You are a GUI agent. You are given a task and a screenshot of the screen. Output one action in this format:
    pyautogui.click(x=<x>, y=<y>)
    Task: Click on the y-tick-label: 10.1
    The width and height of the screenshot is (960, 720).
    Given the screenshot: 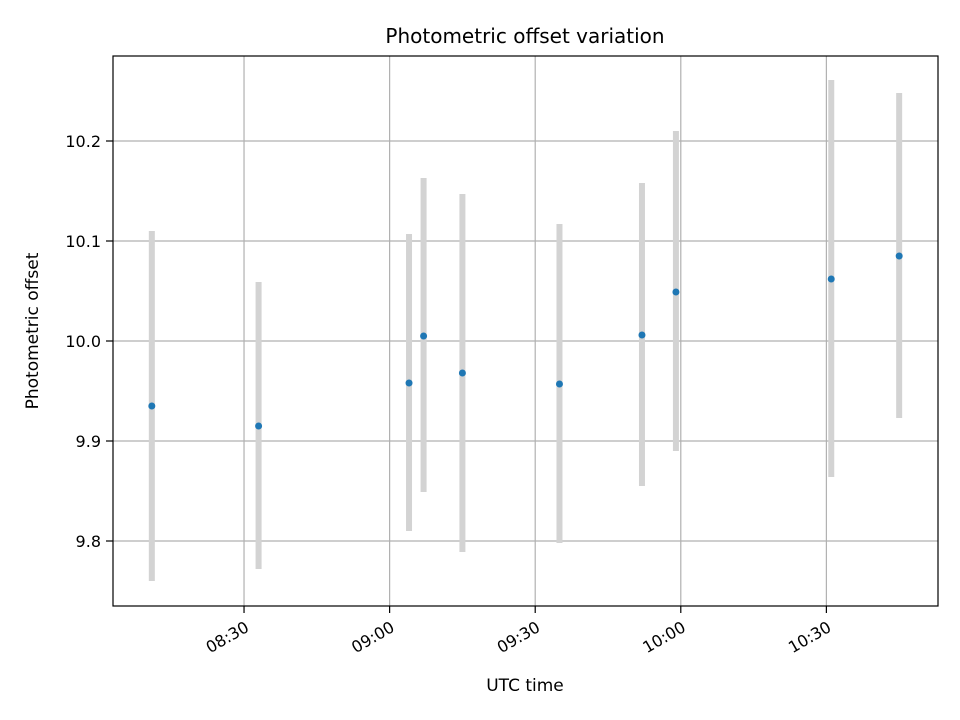 What is the action you would take?
    pyautogui.click(x=83, y=241)
    